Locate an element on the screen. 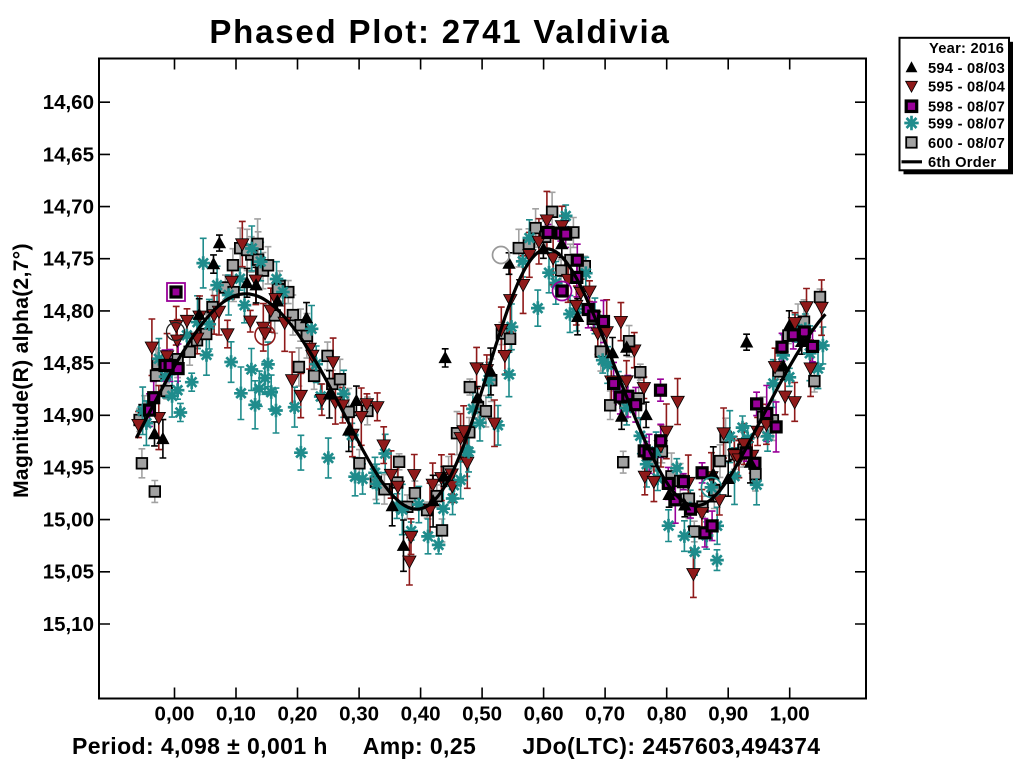  svg-text: 6th Order is located at coordinates (962, 163).